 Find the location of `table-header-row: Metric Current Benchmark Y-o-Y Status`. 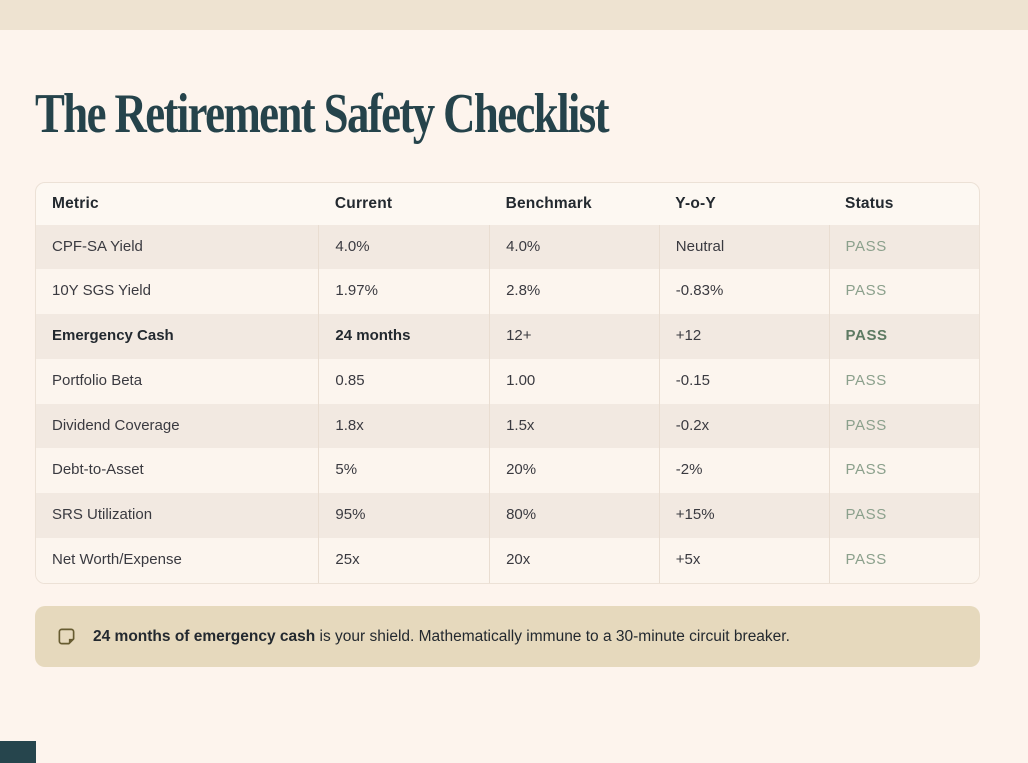

table-header-row: Metric Current Benchmark Y-o-Y Status is located at coordinates (507, 204).